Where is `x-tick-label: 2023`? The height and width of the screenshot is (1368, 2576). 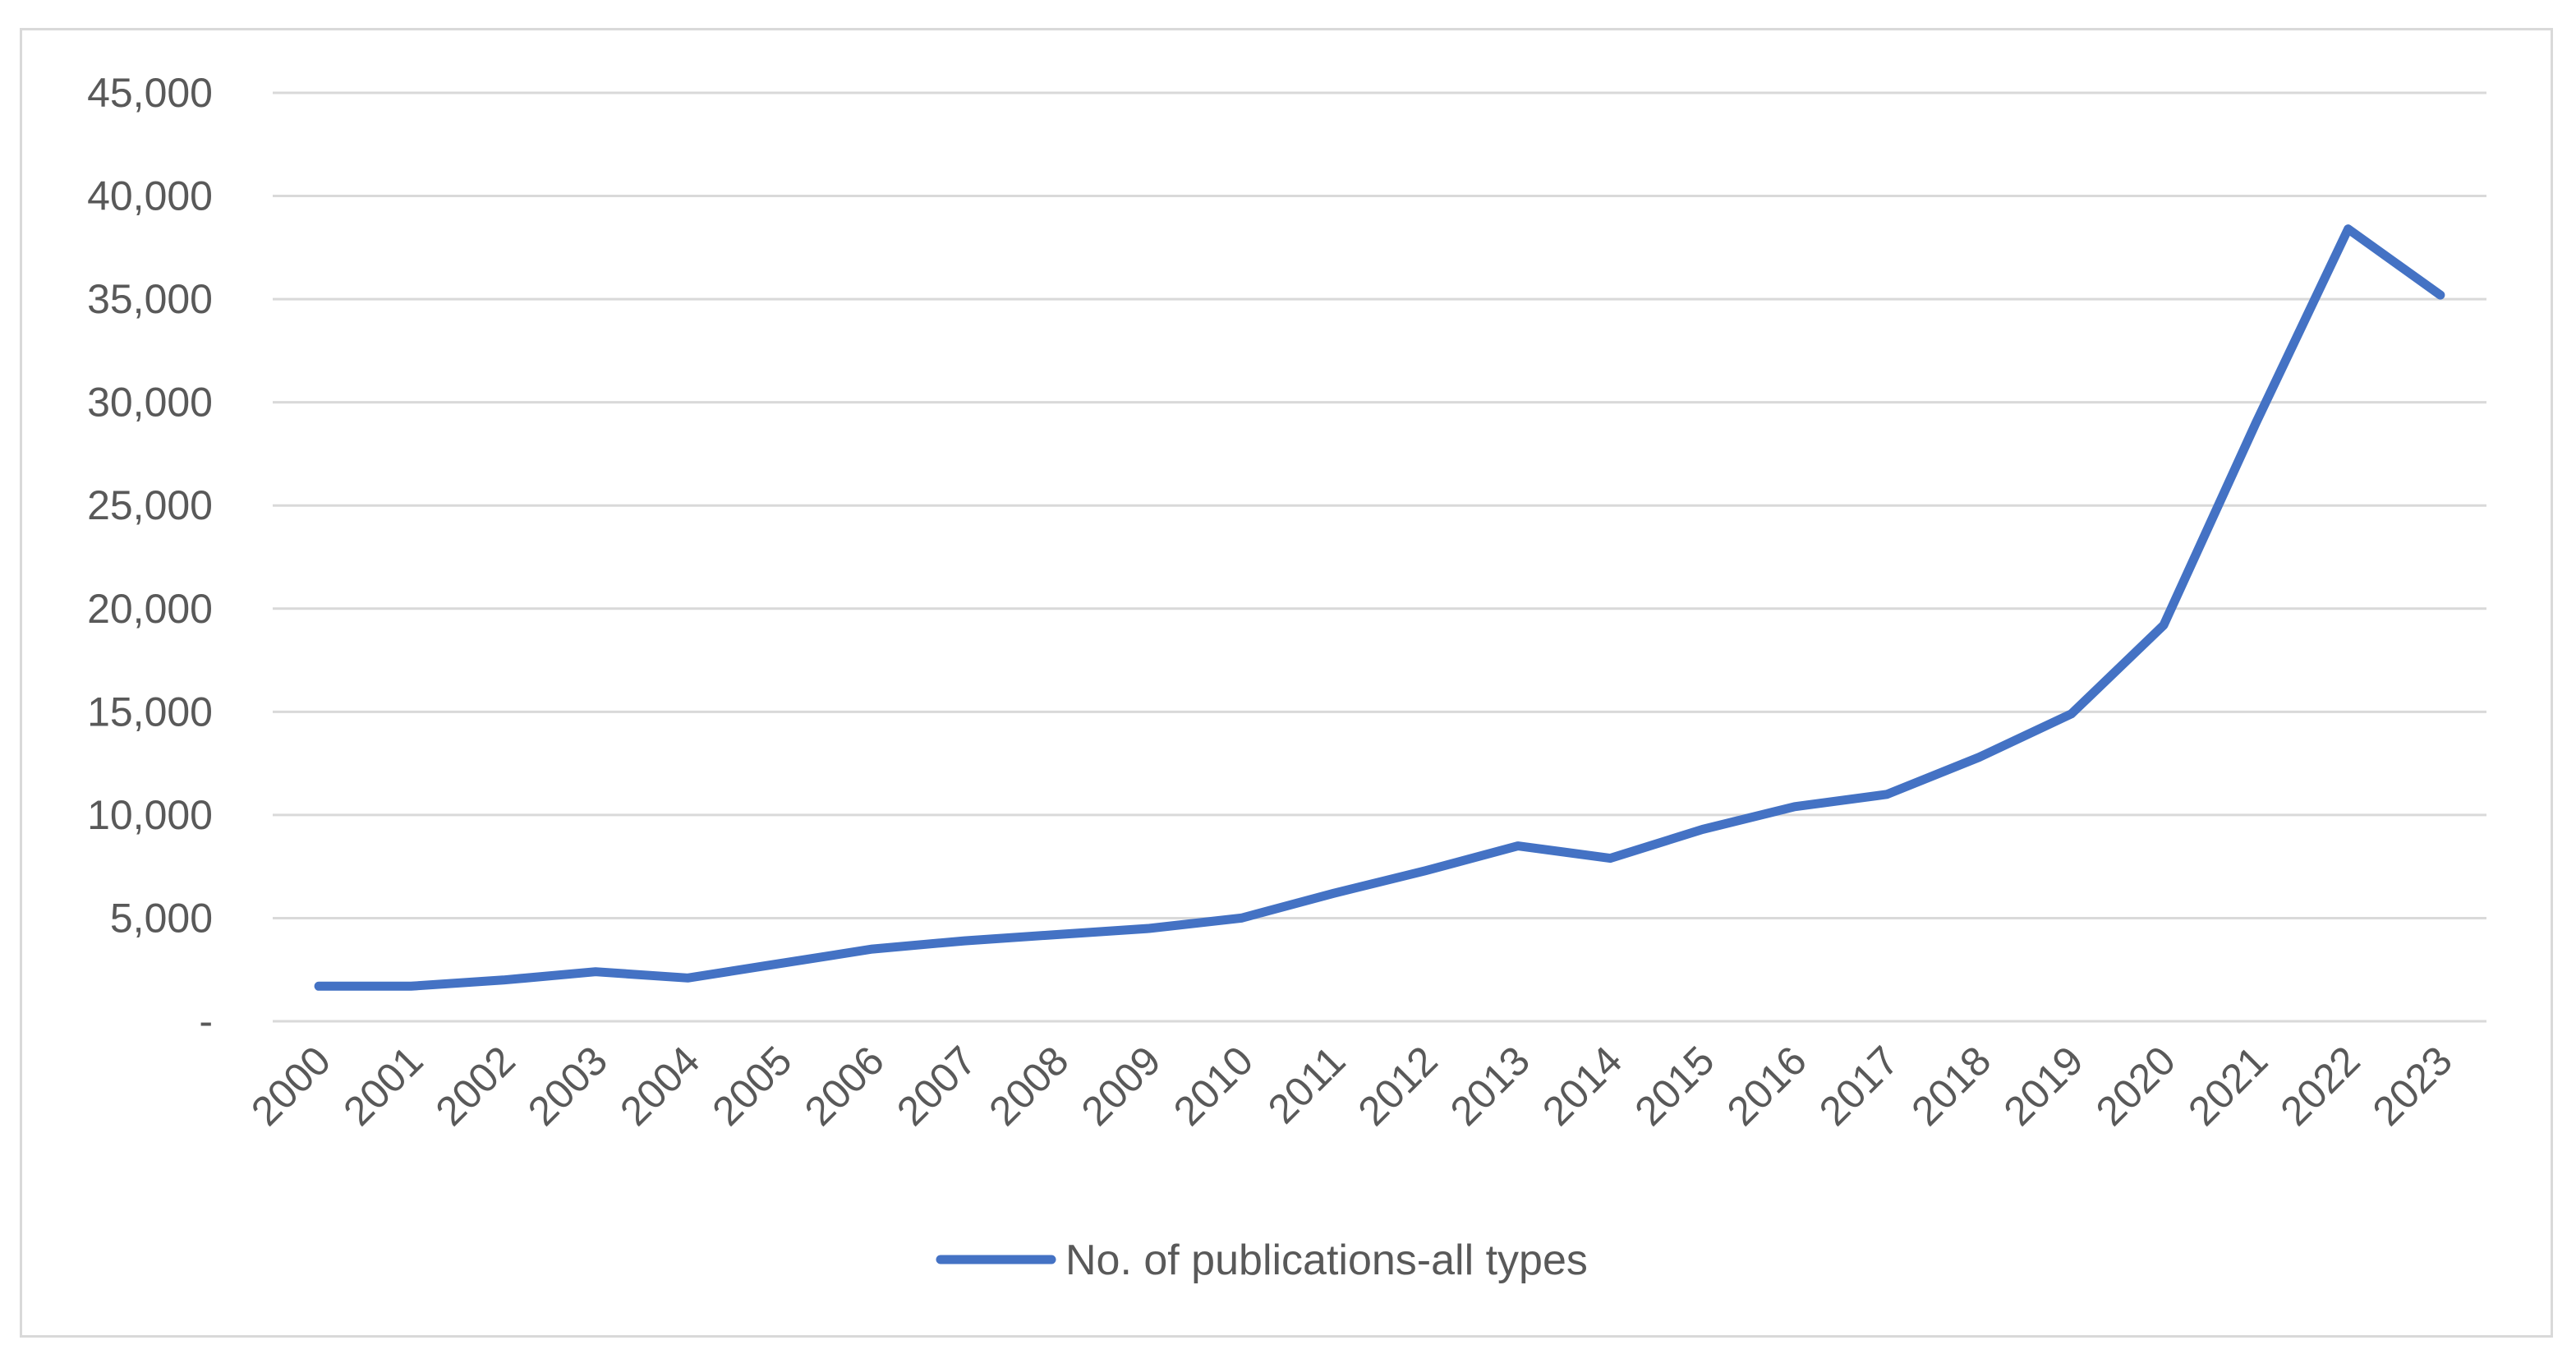 x-tick-label: 2023 is located at coordinates (2412, 1086).